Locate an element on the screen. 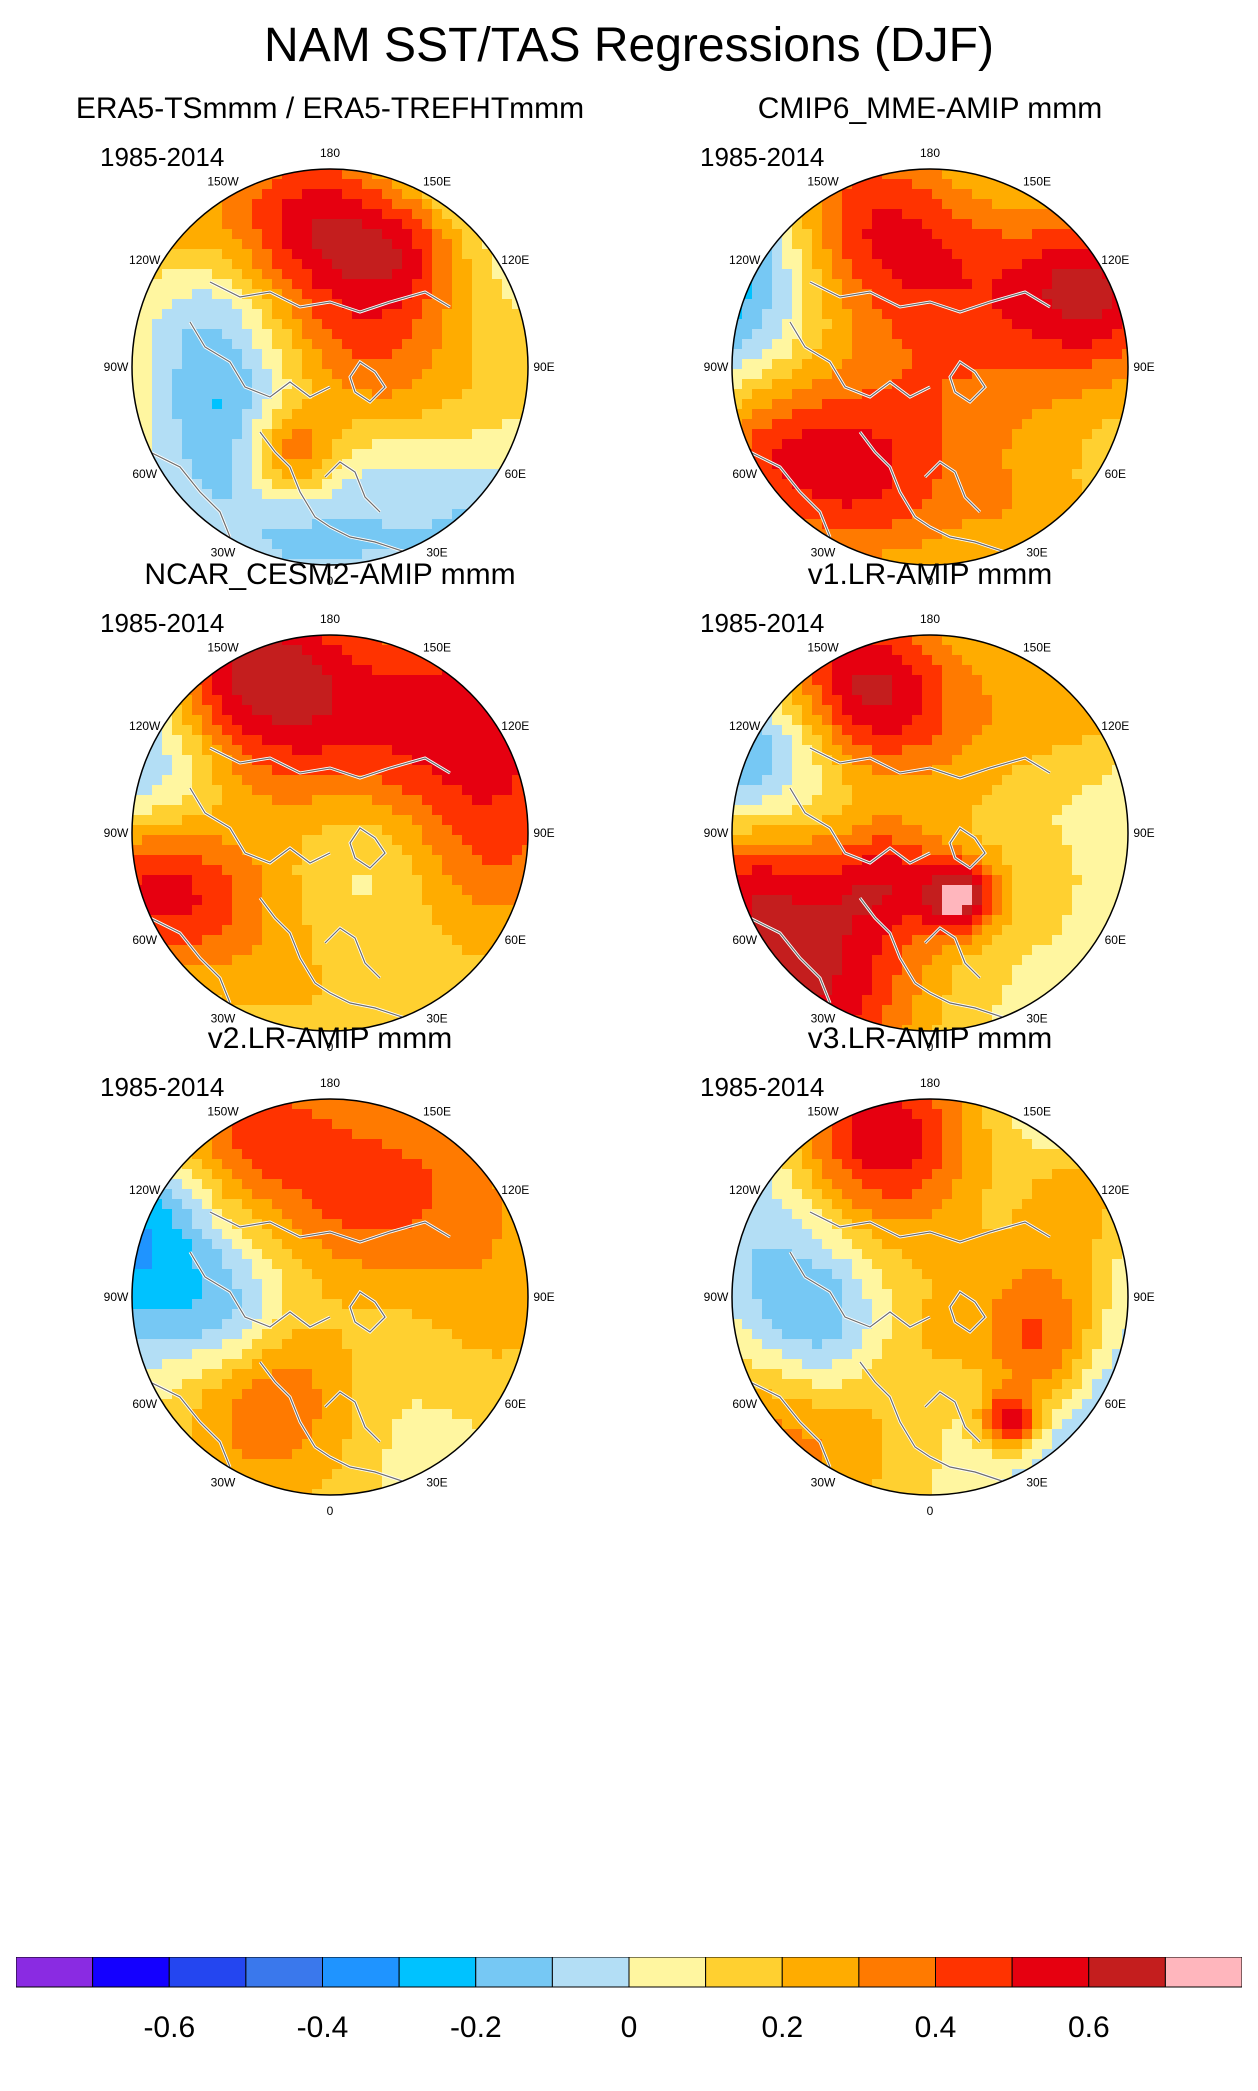 The width and height of the screenshot is (1258, 2091). coastline is located at coordinates (330, 763).